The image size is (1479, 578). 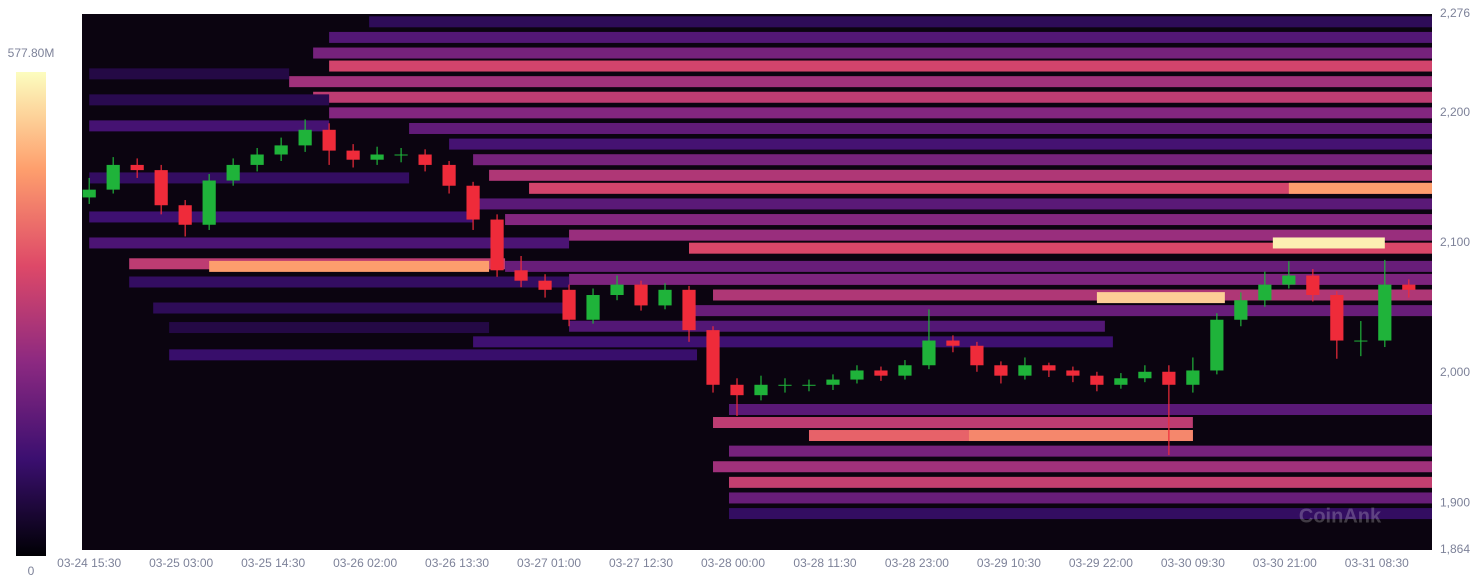 I want to click on x-tick-label: 03-28 11:30, so click(x=824, y=563).